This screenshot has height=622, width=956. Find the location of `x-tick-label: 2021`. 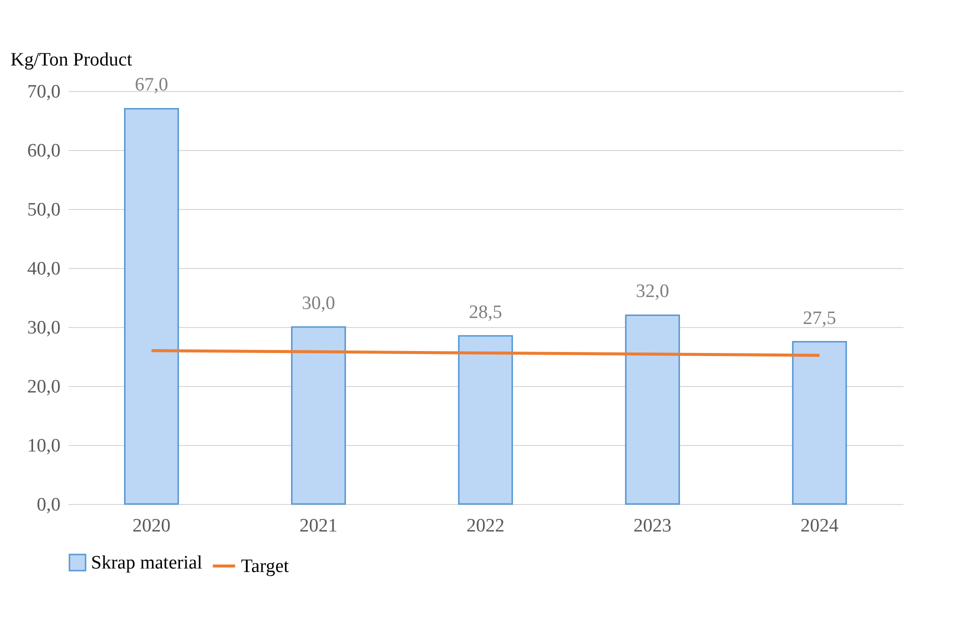

x-tick-label: 2021 is located at coordinates (319, 526).